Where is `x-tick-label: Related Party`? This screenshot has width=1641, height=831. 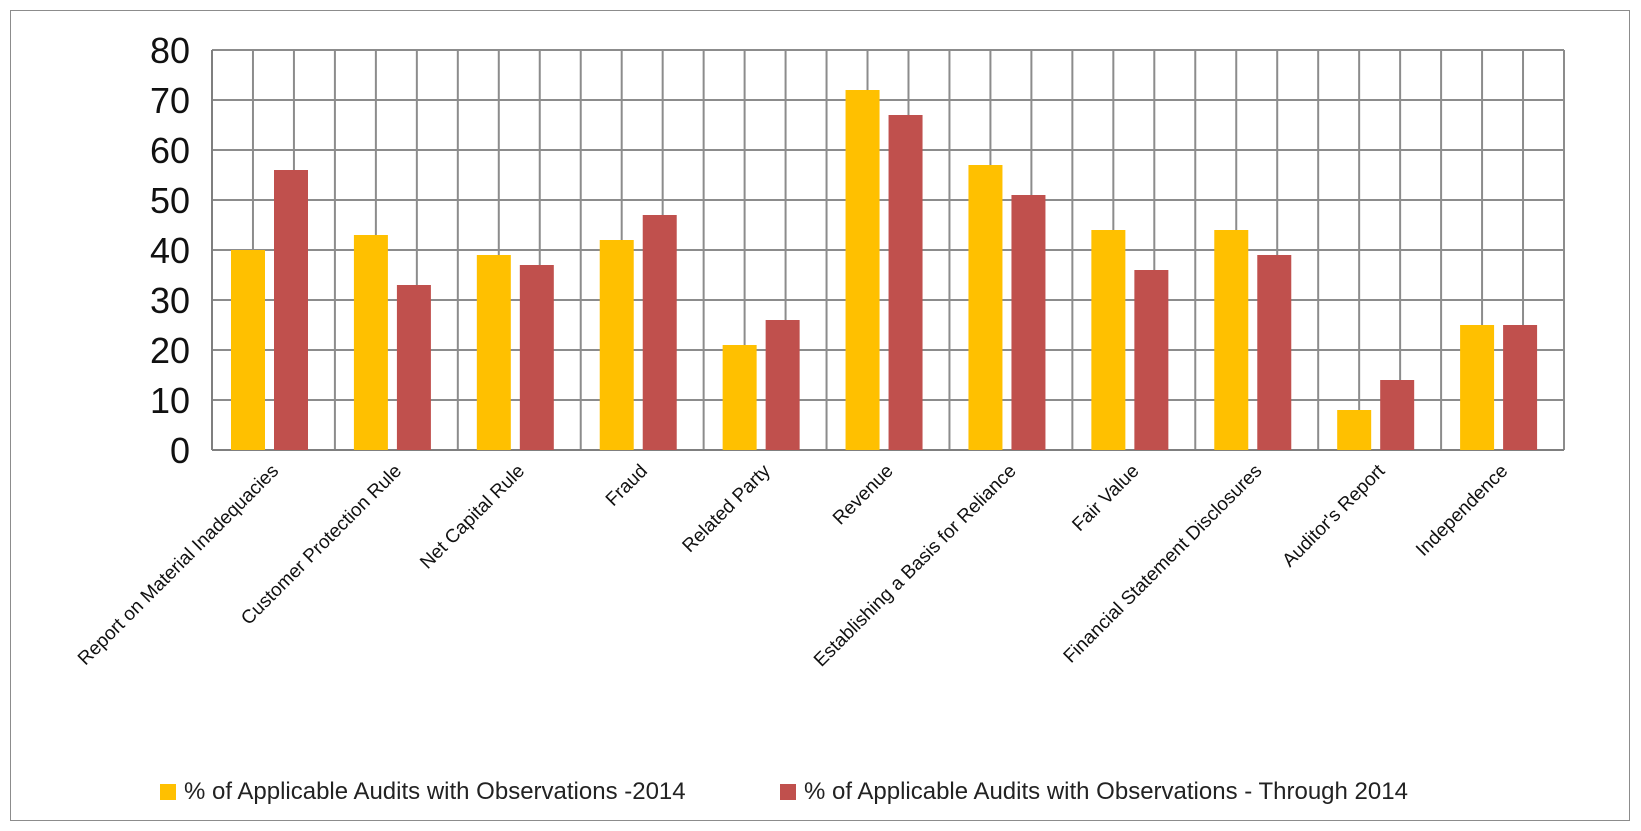
x-tick-label: Related Party is located at coordinates (727, 508).